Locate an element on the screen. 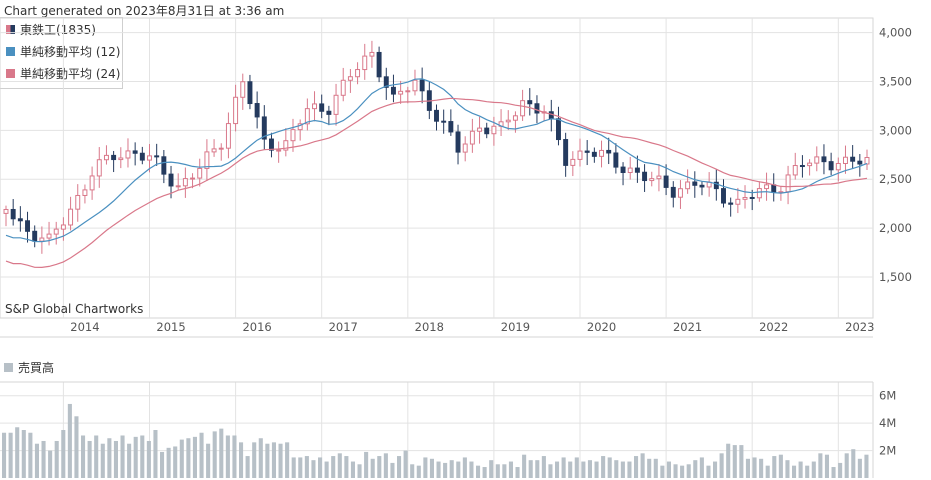 This screenshot has width=931, height=480. year-axis-label: 2019 is located at coordinates (515, 327).